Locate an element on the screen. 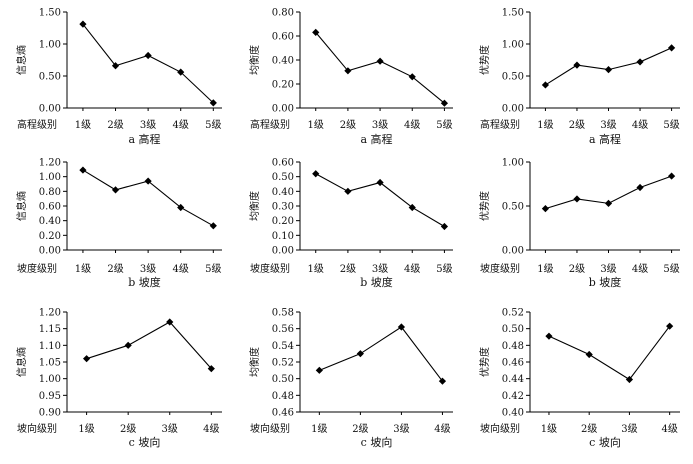 The height and width of the screenshot is (464, 693). panel-1-x-tick-label: 4级 is located at coordinates (412, 125).